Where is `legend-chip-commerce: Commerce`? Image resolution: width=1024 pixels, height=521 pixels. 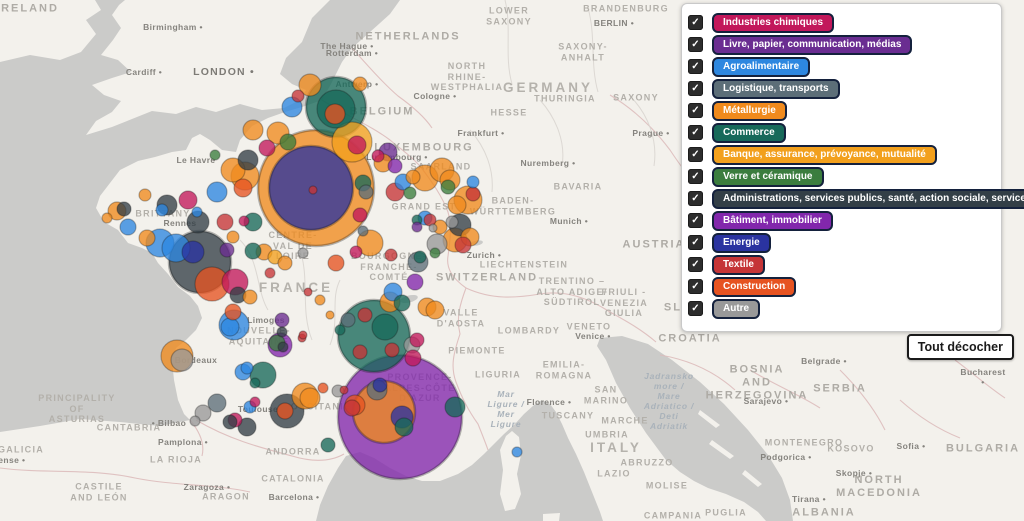 legend-chip-commerce: Commerce is located at coordinates (749, 132).